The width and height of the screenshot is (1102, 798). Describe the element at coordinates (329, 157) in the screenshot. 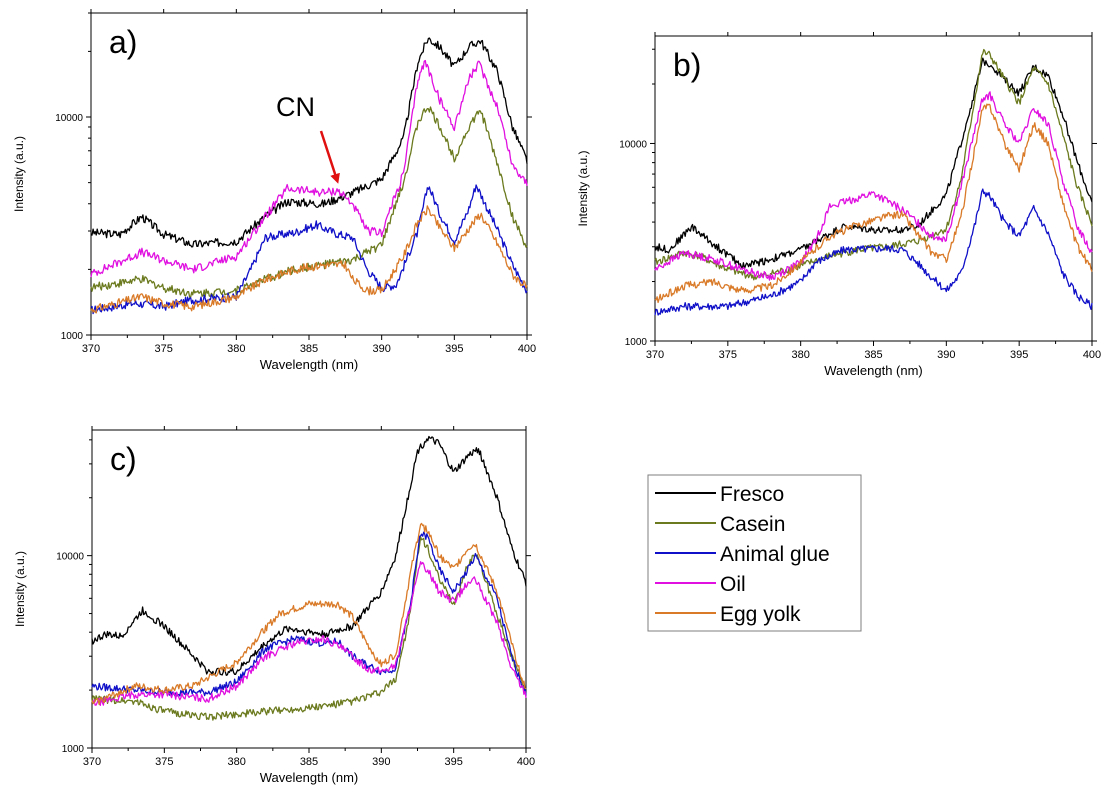

I see `cn-arrow` at that location.